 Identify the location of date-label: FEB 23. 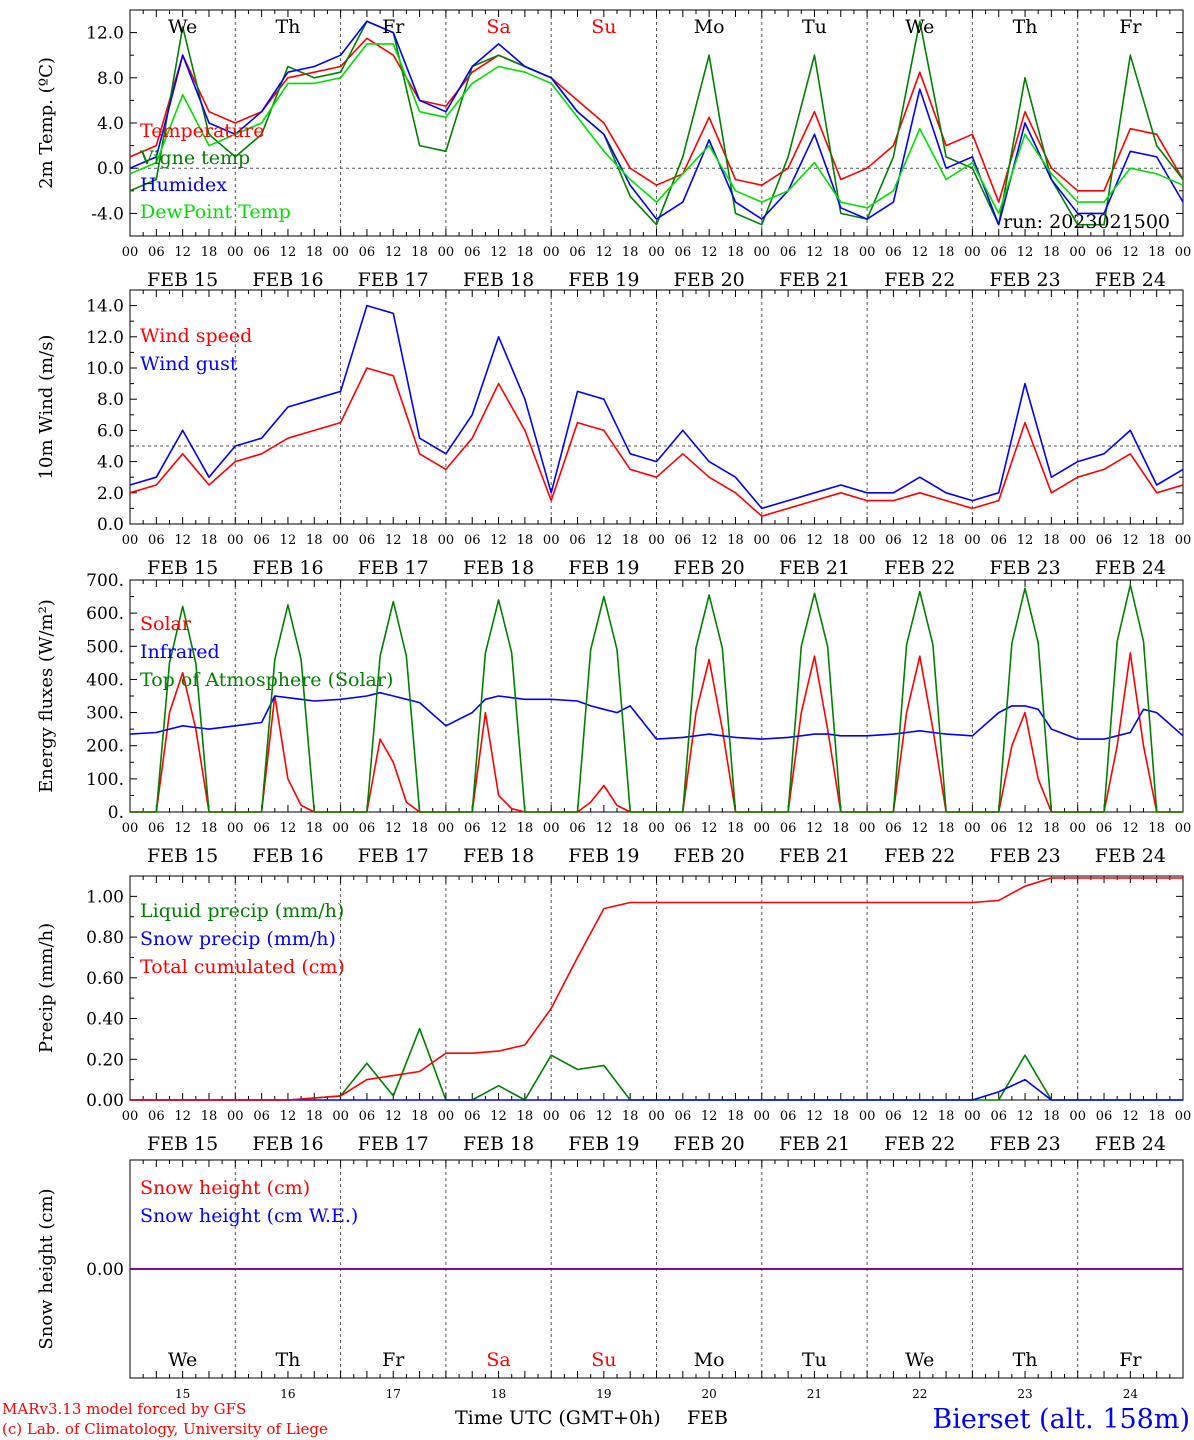
(1024, 1144).